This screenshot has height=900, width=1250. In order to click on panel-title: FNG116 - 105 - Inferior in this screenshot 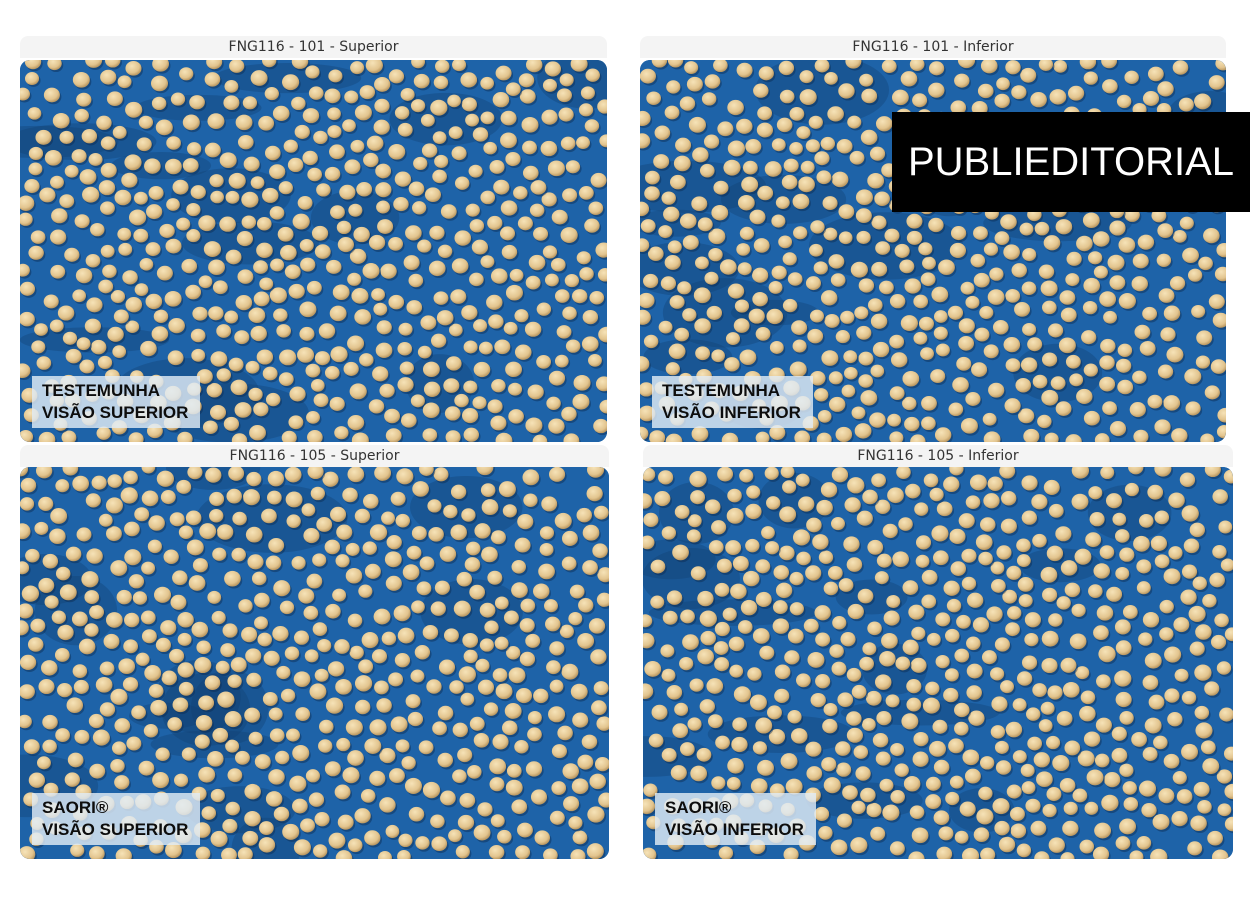, I will do `click(938, 456)`.